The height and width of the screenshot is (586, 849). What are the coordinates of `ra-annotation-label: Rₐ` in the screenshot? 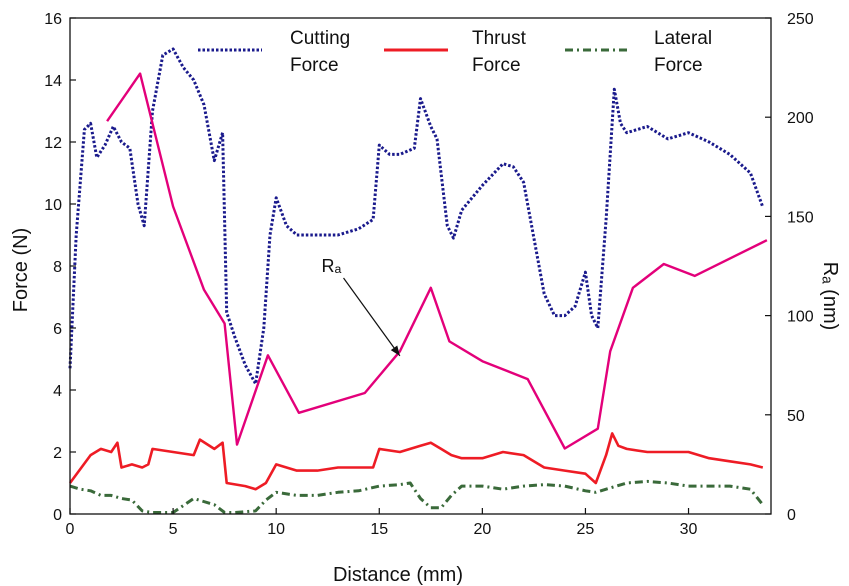 It's located at (332, 266).